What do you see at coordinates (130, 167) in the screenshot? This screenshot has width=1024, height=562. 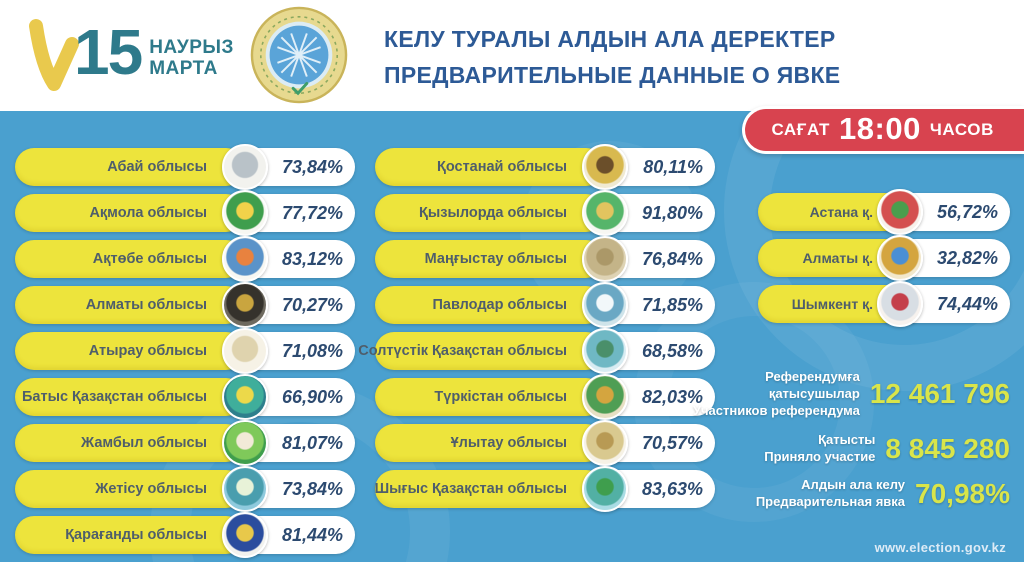 I see `region-name-pill: Абай облысы` at bounding box center [130, 167].